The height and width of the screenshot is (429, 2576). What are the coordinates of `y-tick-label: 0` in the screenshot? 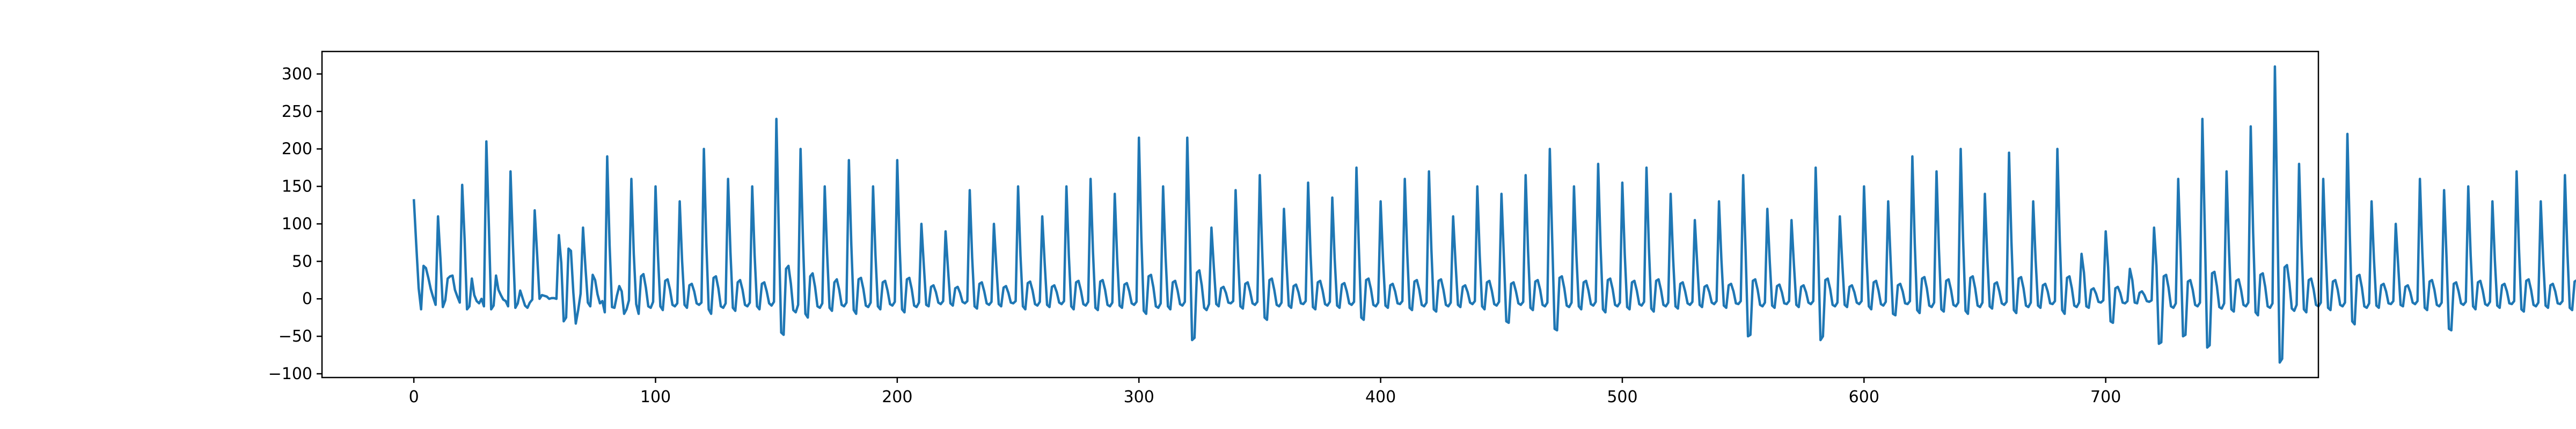 It's located at (307, 299).